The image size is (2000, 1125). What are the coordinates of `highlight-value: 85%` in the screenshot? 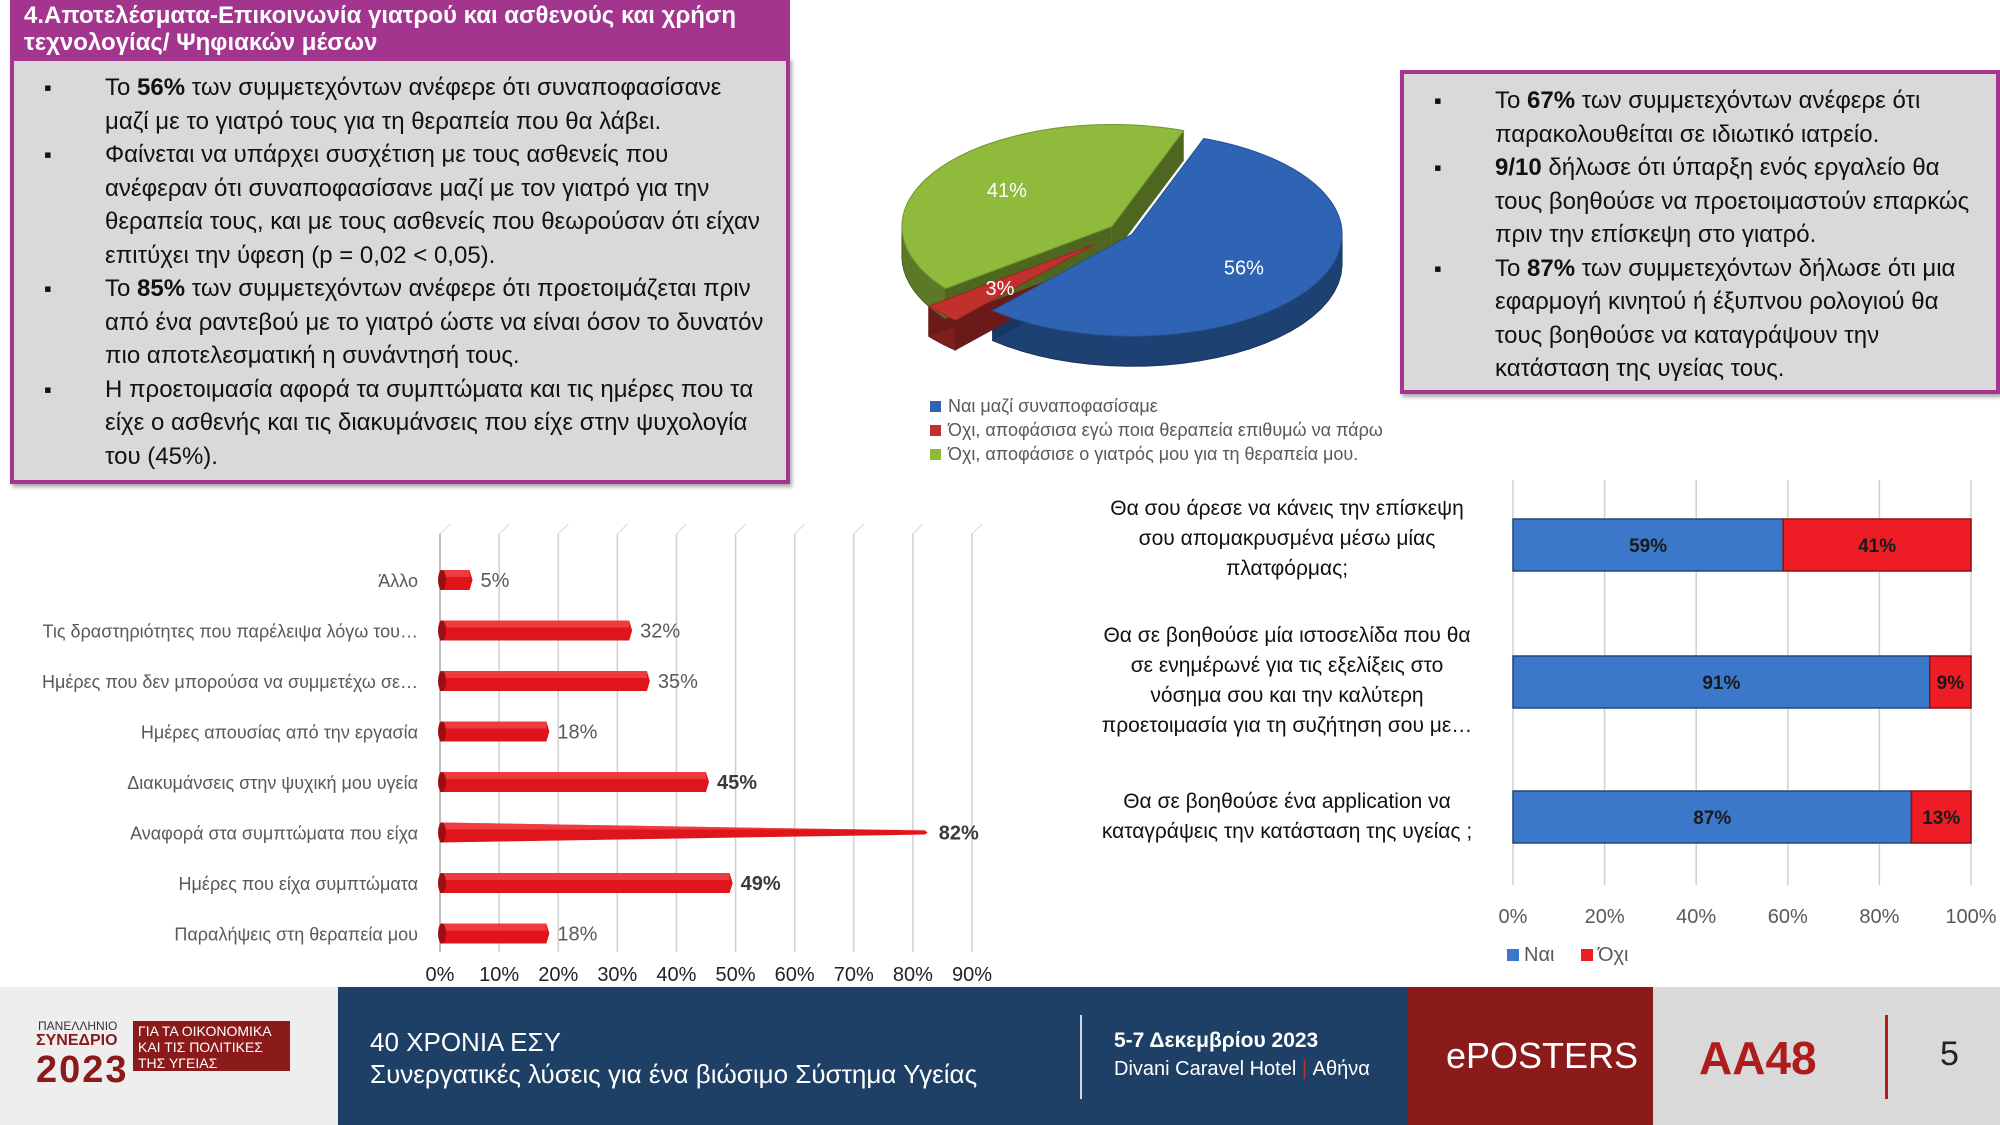 It's located at (161, 288).